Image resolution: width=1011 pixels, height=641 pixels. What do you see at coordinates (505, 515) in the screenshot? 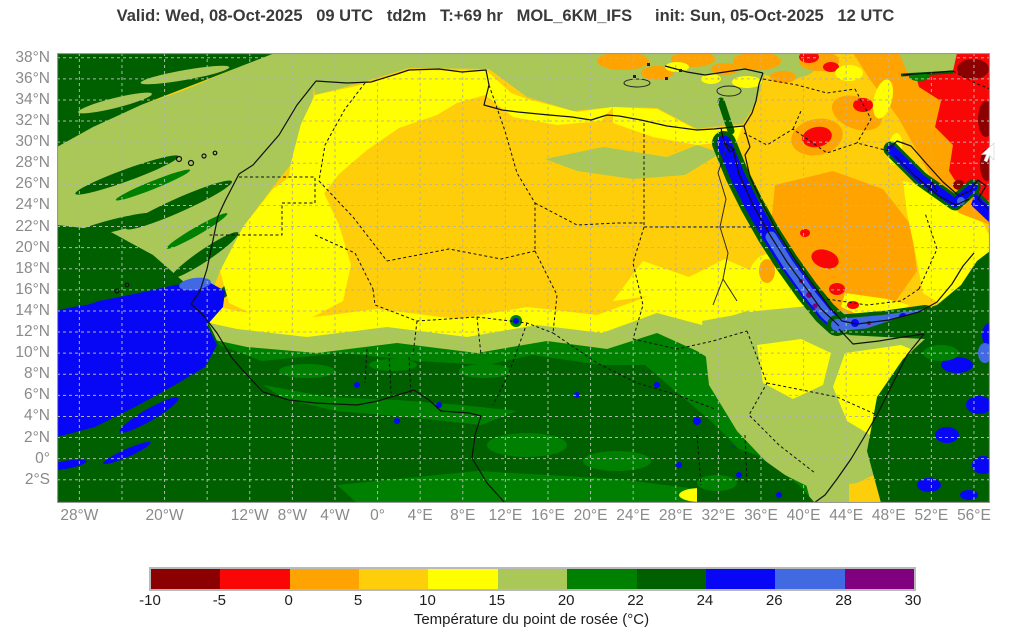
I see `lon-tick-label: 12°E` at bounding box center [505, 515].